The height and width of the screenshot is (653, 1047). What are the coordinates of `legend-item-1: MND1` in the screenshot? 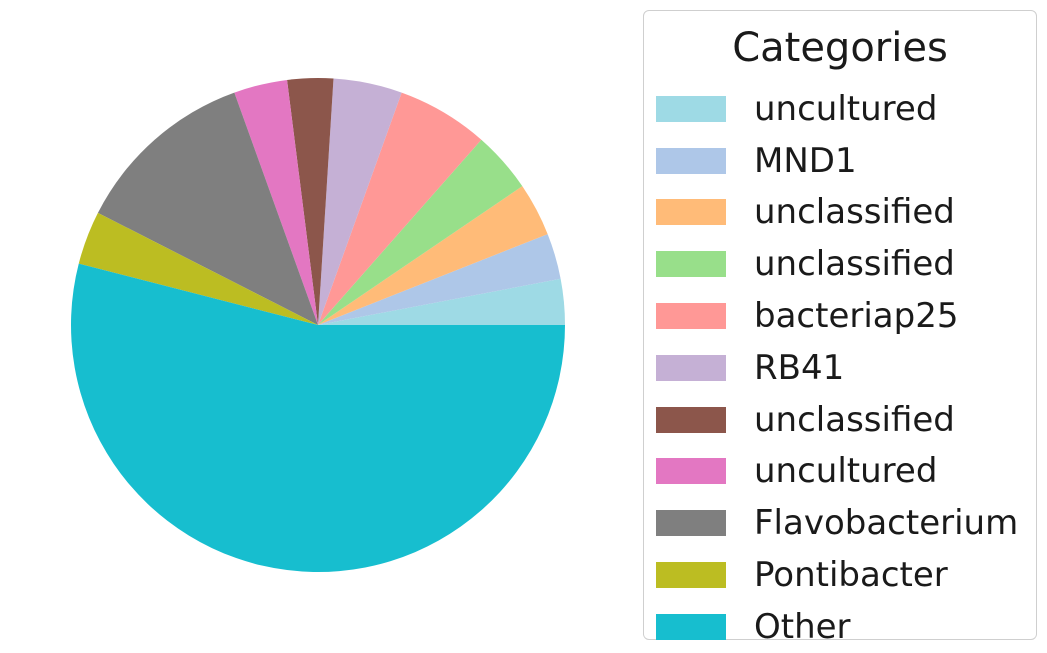 It's located at (837, 161).